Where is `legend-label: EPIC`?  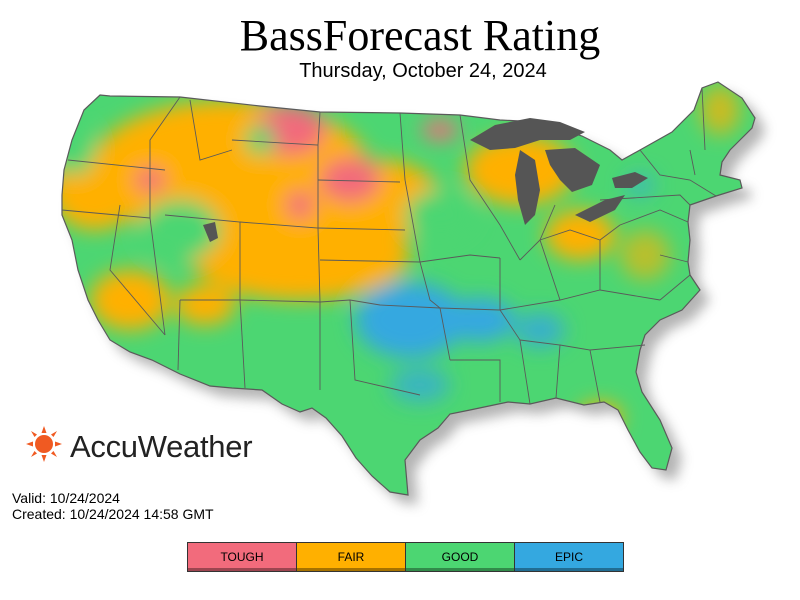 legend-label: EPIC is located at coordinates (568, 557).